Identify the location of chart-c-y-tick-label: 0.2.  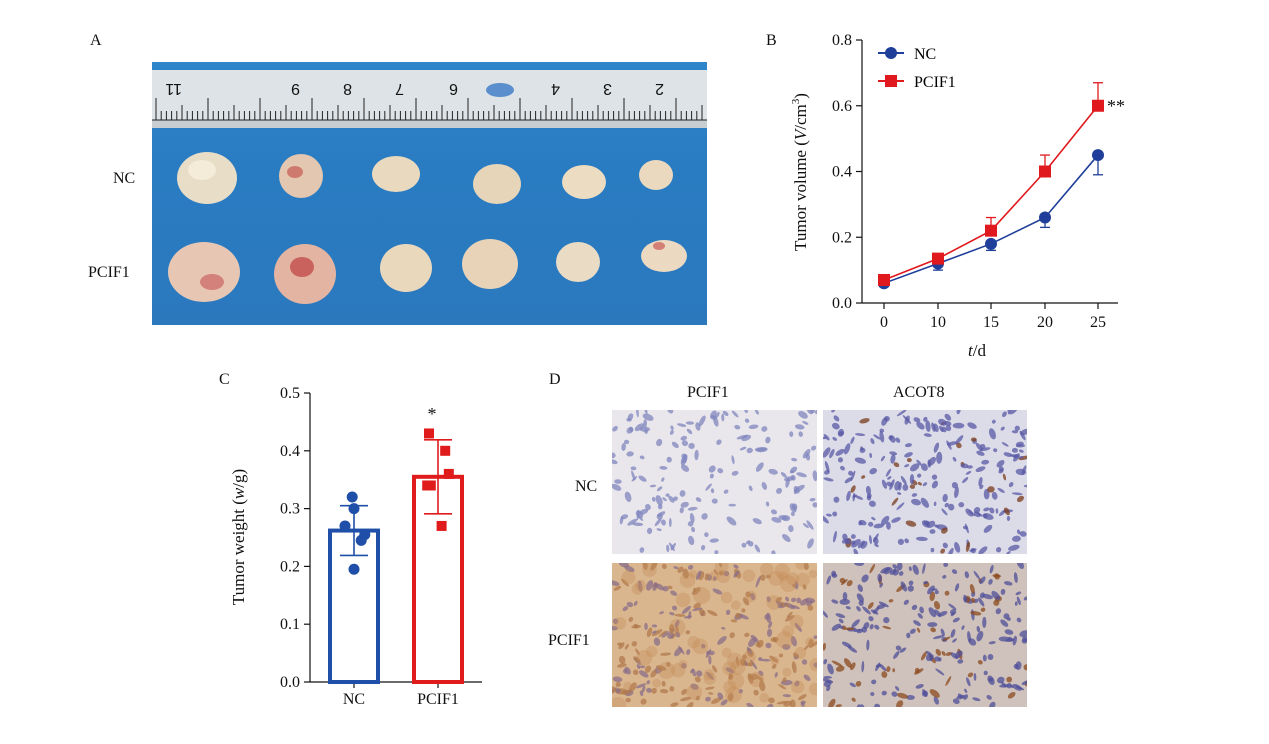
(290, 566).